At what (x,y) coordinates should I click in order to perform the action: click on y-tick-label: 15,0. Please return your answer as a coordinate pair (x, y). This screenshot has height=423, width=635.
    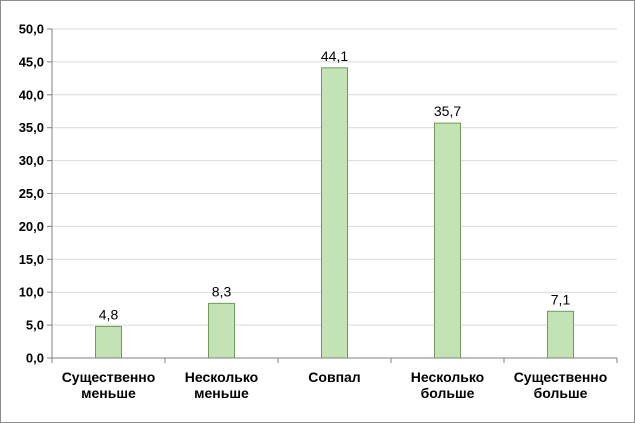
    Looking at the image, I should click on (31, 259).